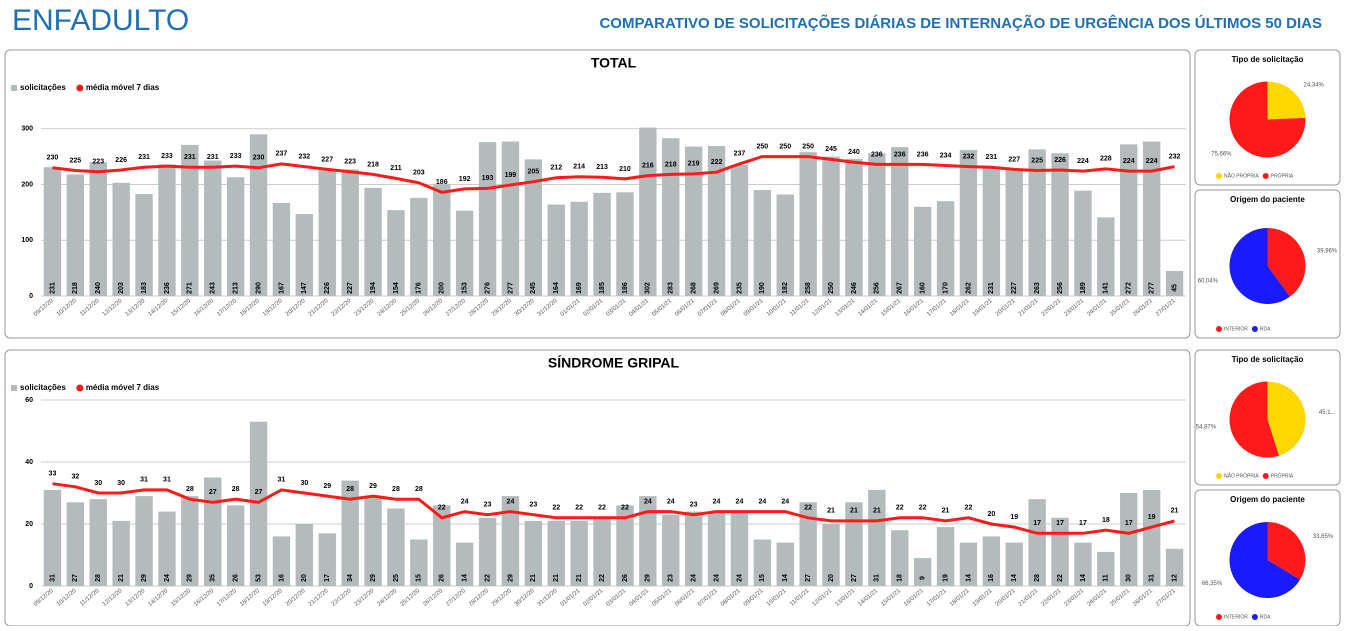 Image resolution: width=1345 pixels, height=631 pixels. Describe the element at coordinates (946, 155) in the screenshot. I see `line-value-label: 234` at that location.